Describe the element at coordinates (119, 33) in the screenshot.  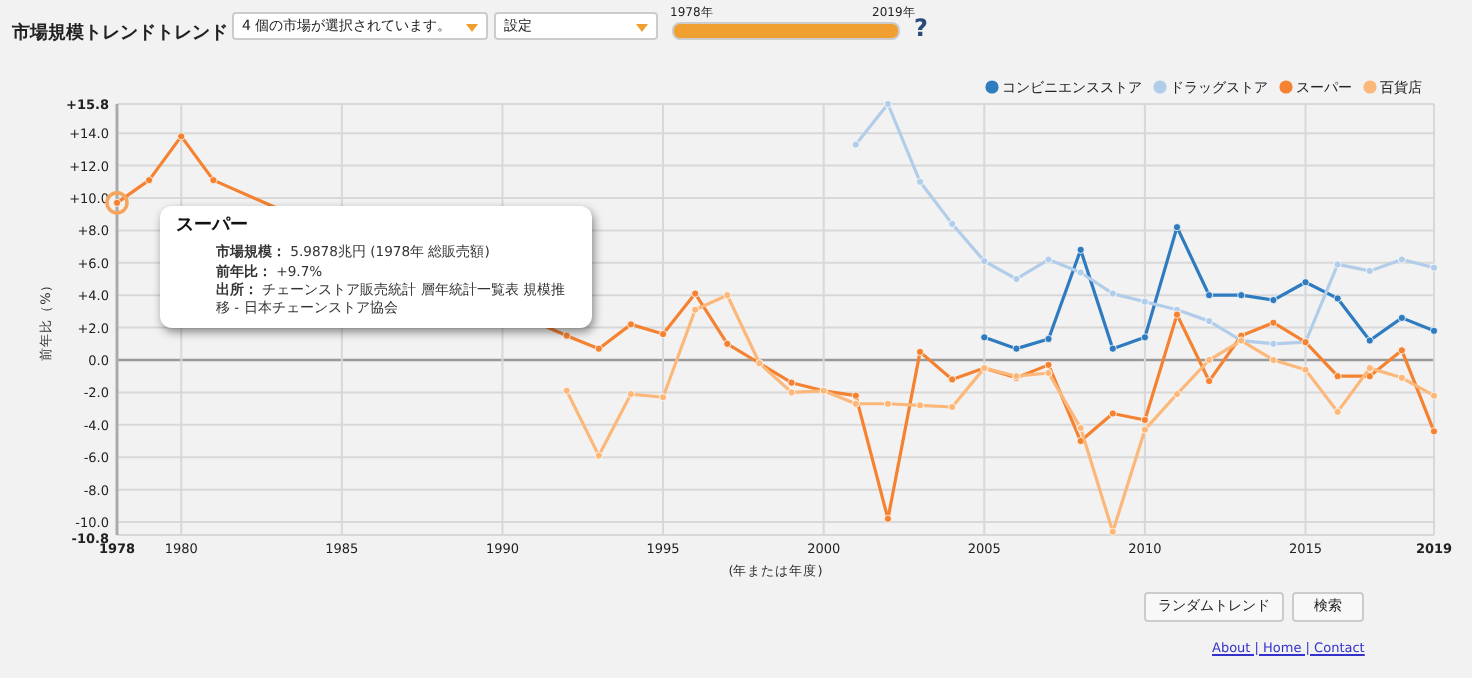
I see `chart-title: 市場規模トレンドトレンド` at that location.